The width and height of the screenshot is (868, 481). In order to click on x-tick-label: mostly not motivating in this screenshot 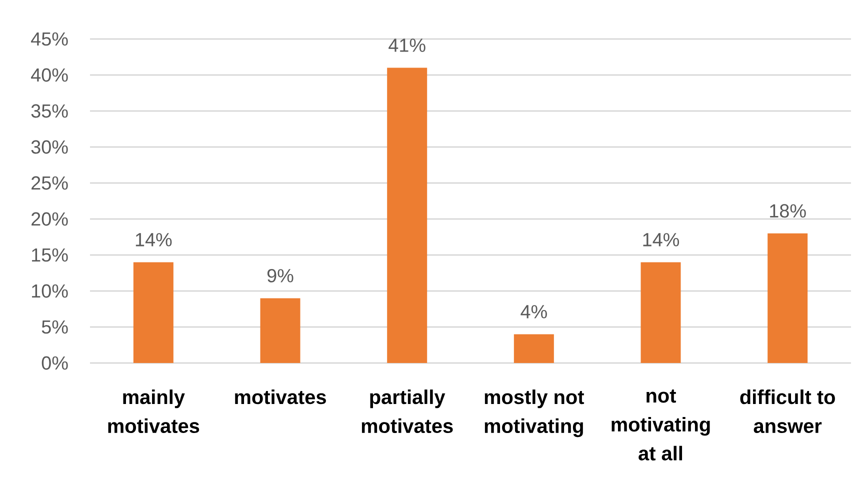, I will do `click(534, 414)`.